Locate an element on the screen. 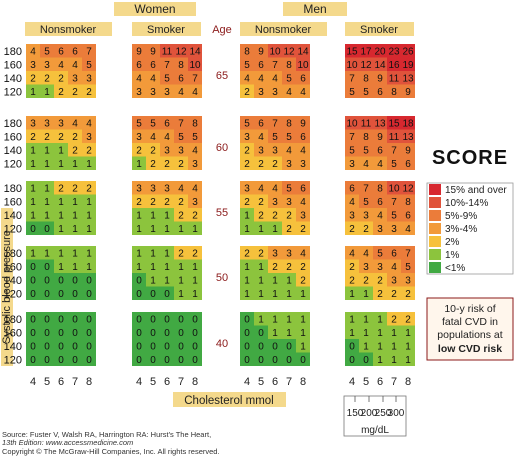  sbp-tick-label: 140 is located at coordinates (13, 151).